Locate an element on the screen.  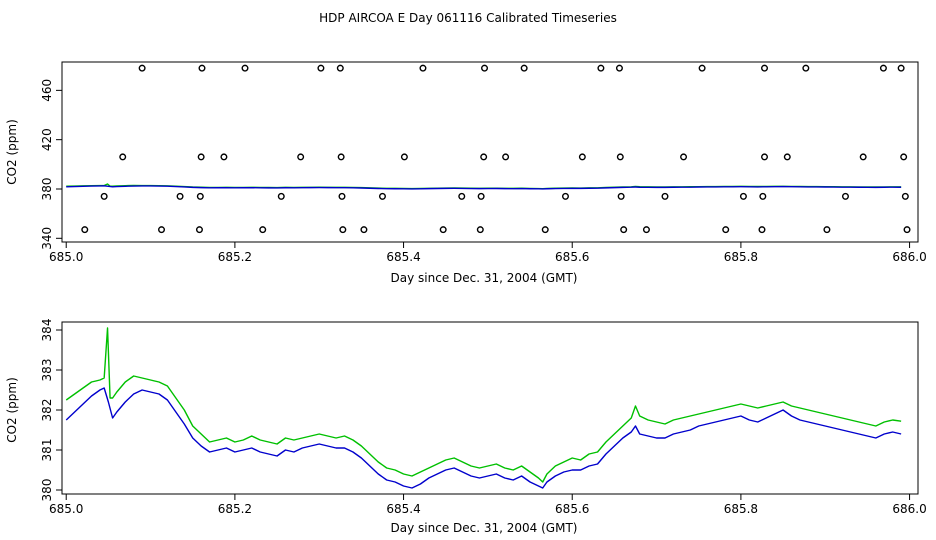
top-panel-lines is located at coordinates (484, 186).